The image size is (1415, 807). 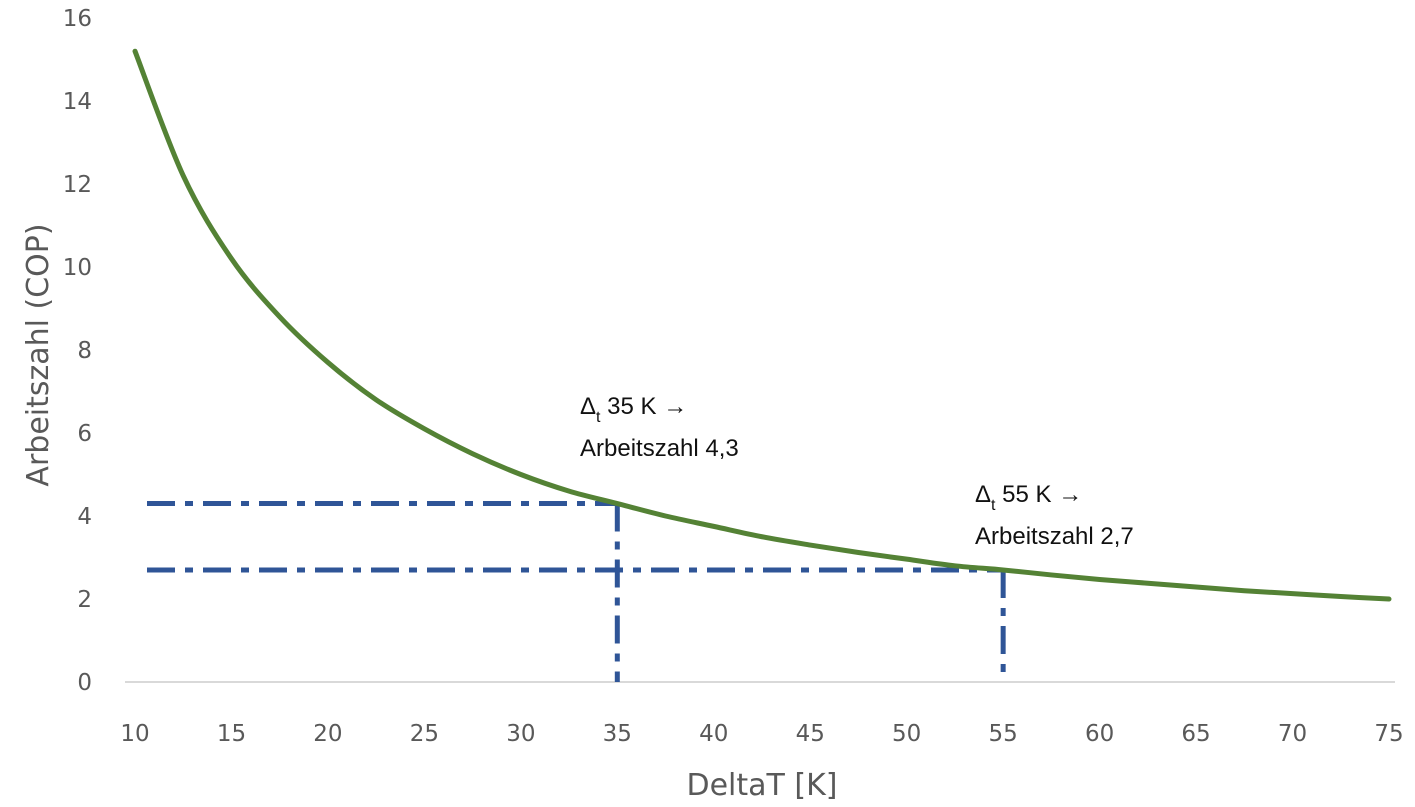 I want to click on x-tick-label: 20, so click(x=327, y=734).